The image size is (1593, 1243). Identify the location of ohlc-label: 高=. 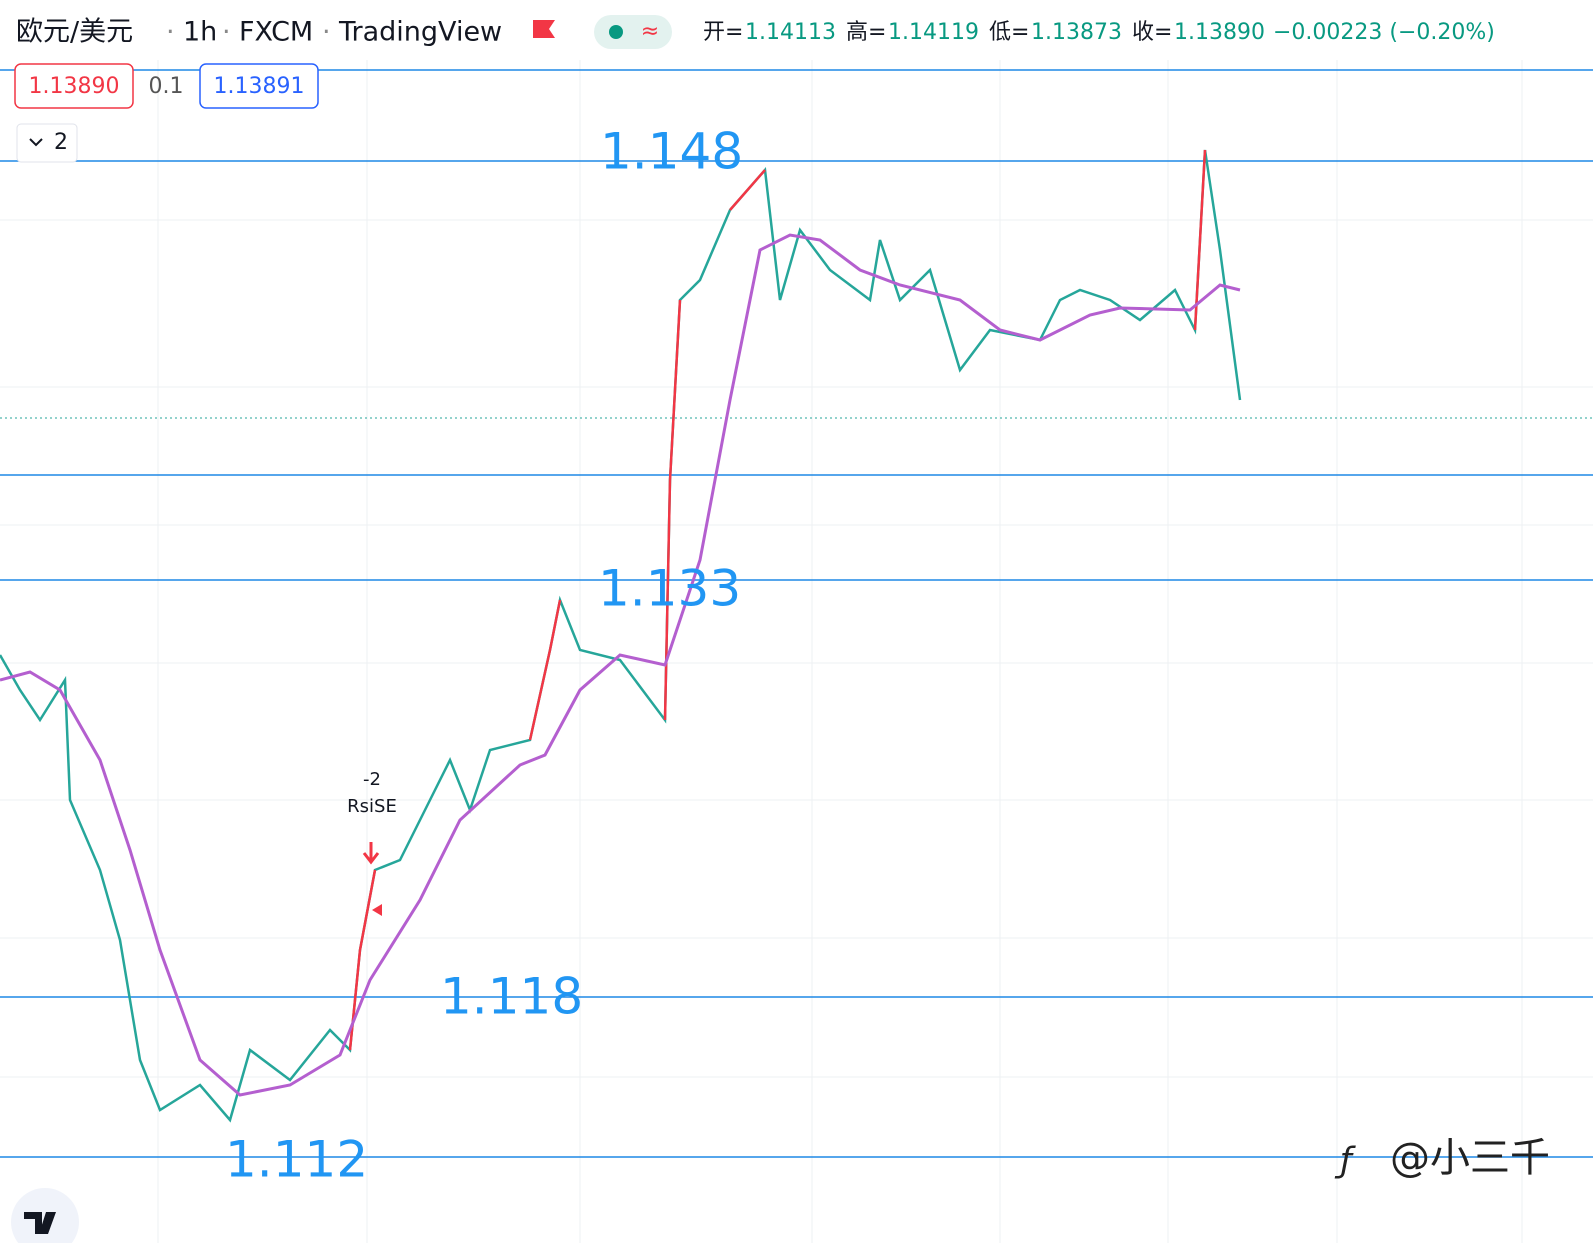
(866, 32).